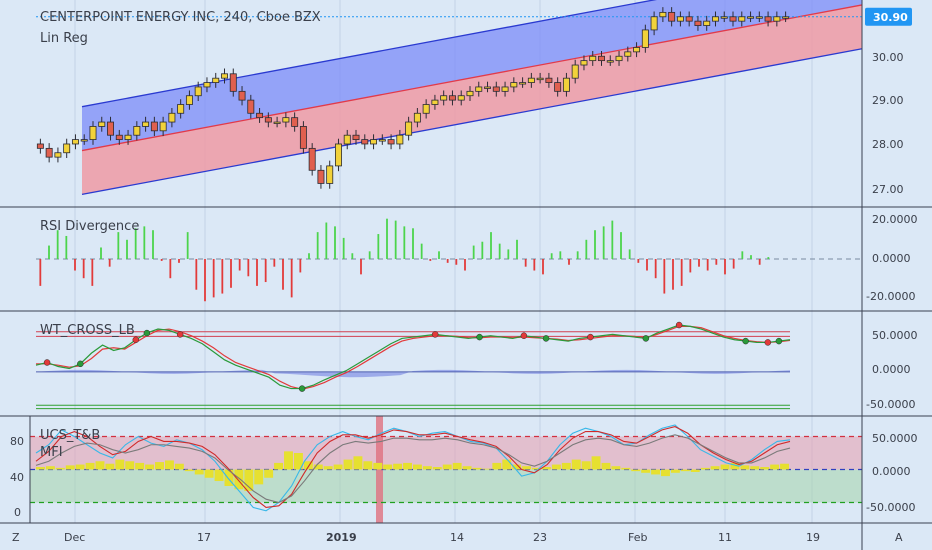 The height and width of the screenshot is (550, 932). What do you see at coordinates (413, 365) in the screenshot?
I see `wt-cross-panel` at bounding box center [413, 365].